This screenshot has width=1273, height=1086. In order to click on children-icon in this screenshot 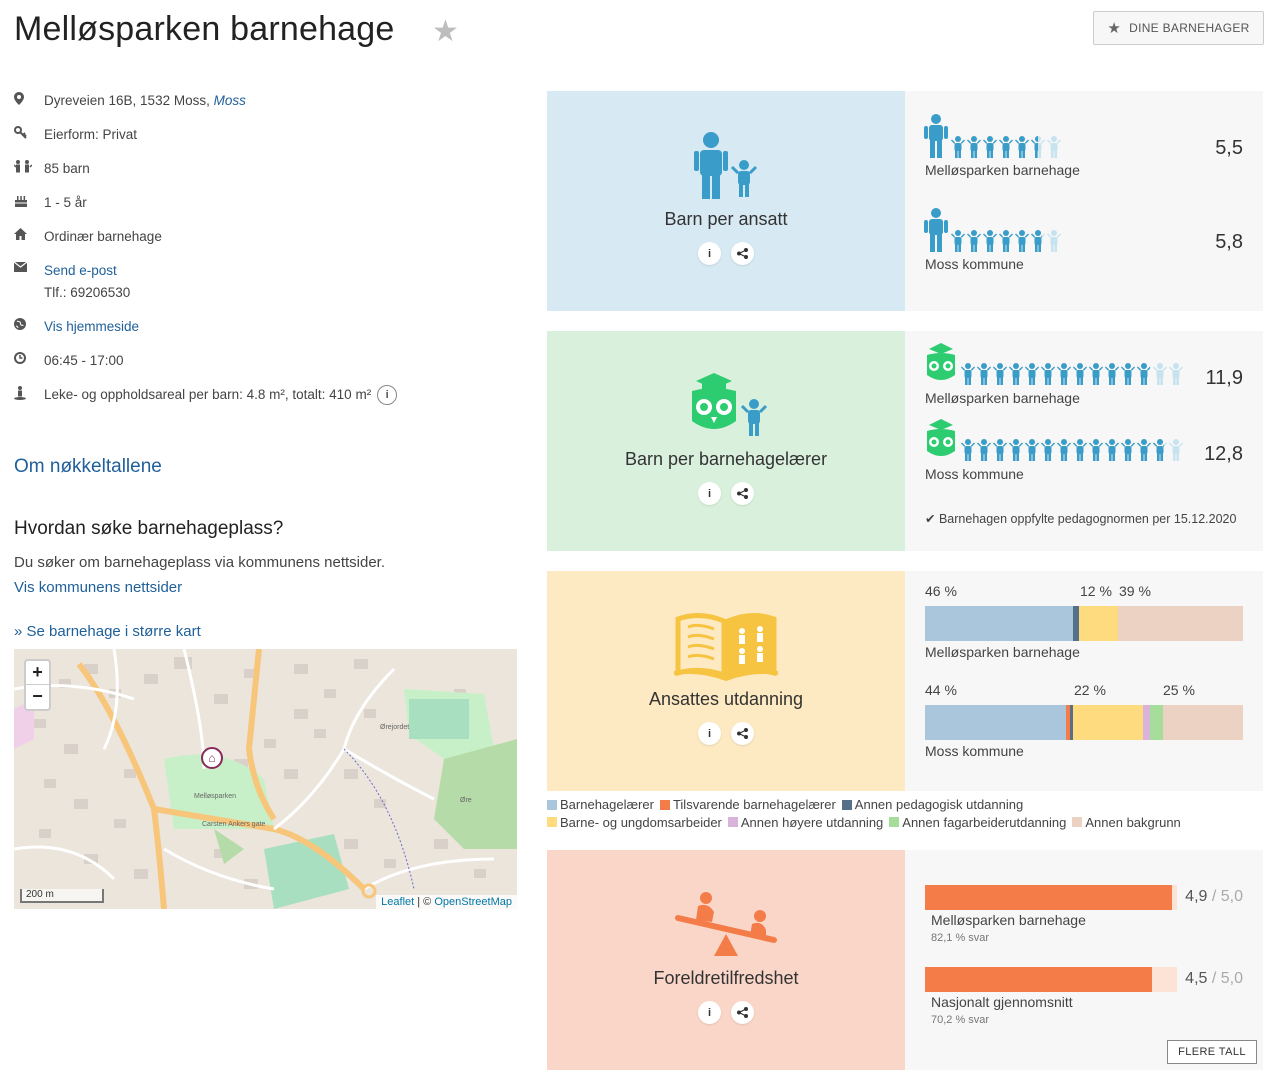, I will do `click(29, 165)`.